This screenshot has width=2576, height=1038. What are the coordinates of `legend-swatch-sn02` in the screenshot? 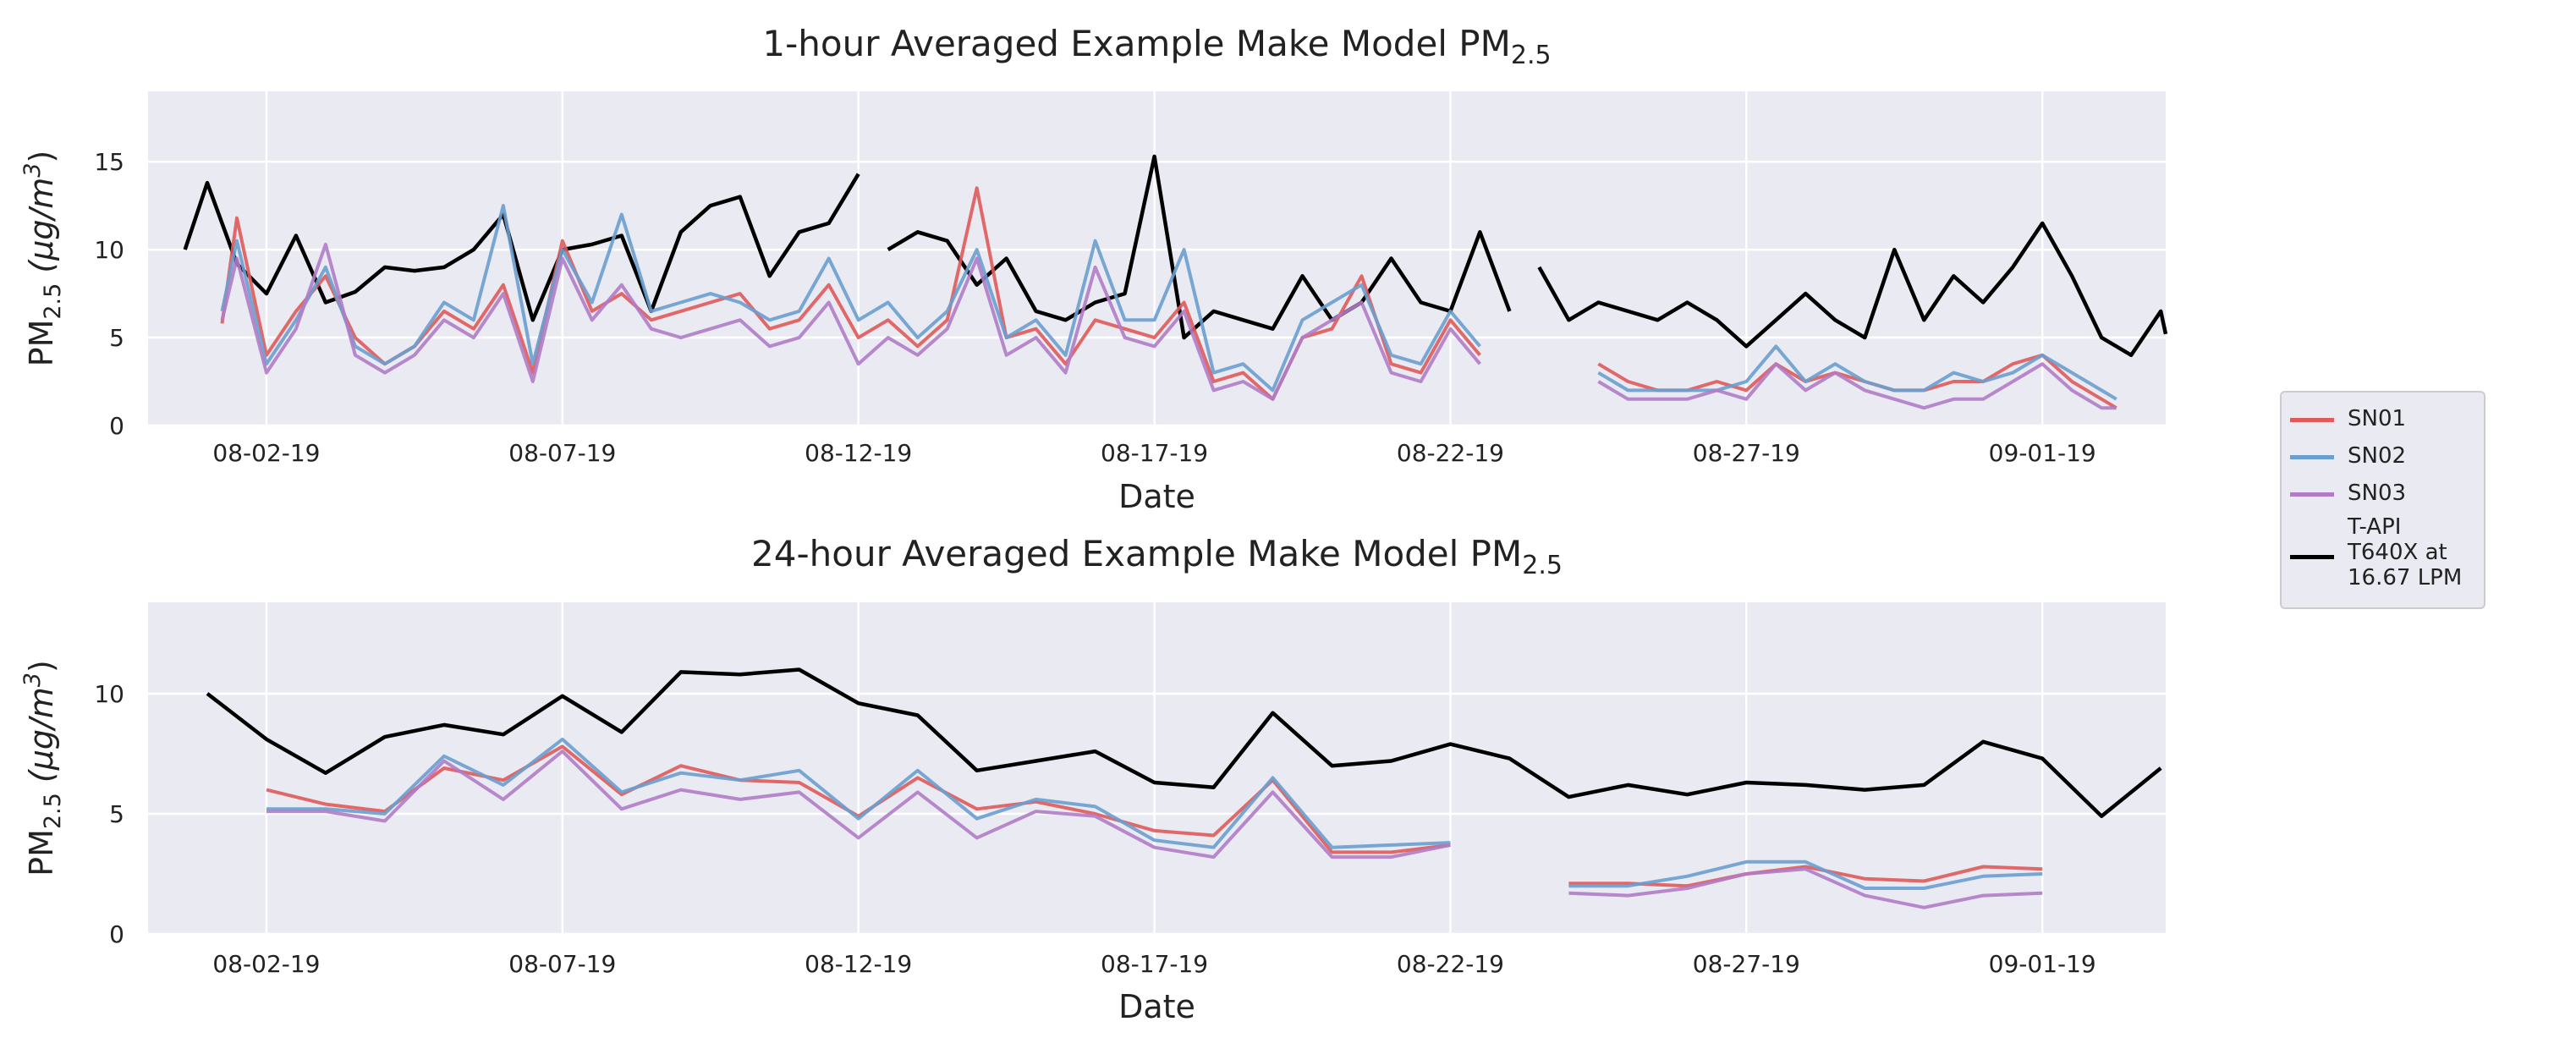 It's located at (2312, 457).